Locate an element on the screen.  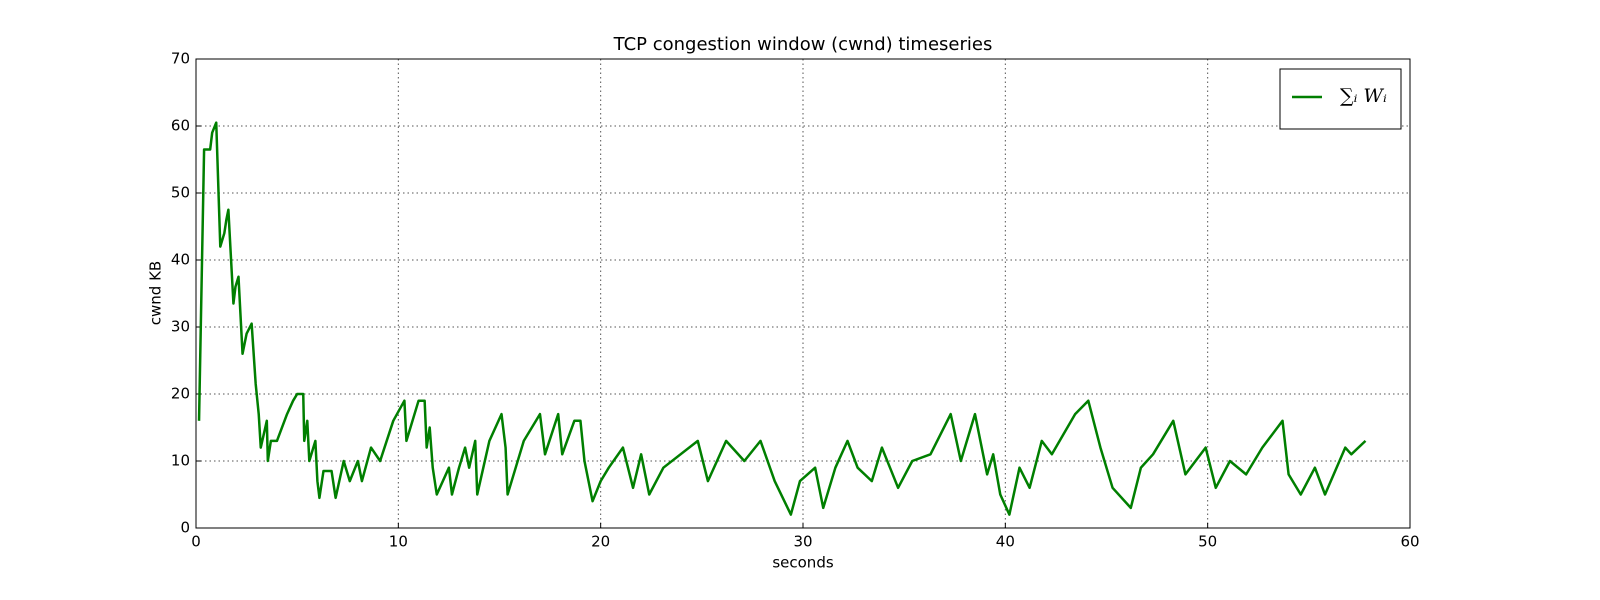
x-tick-label: 30 is located at coordinates (802, 542).